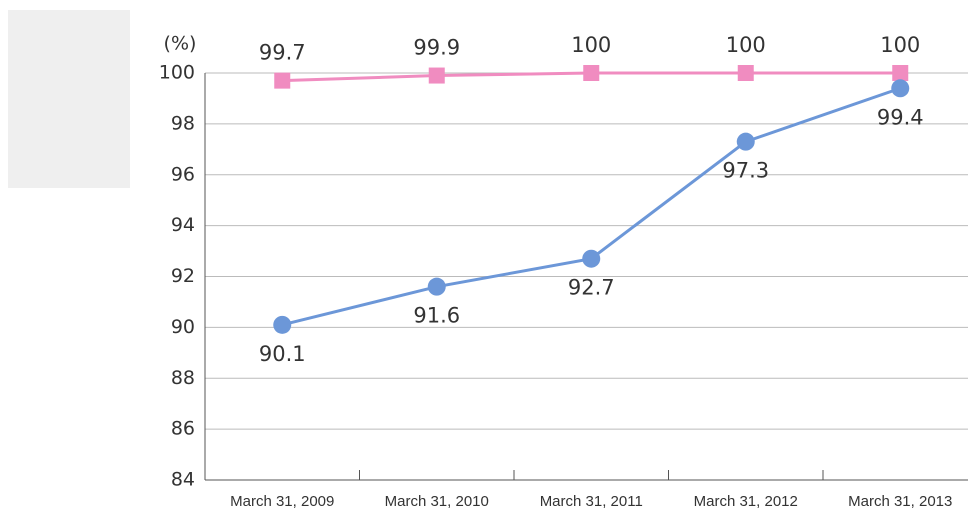 The height and width of the screenshot is (520, 971). I want to click on y-tick-label: 94, so click(183, 225).